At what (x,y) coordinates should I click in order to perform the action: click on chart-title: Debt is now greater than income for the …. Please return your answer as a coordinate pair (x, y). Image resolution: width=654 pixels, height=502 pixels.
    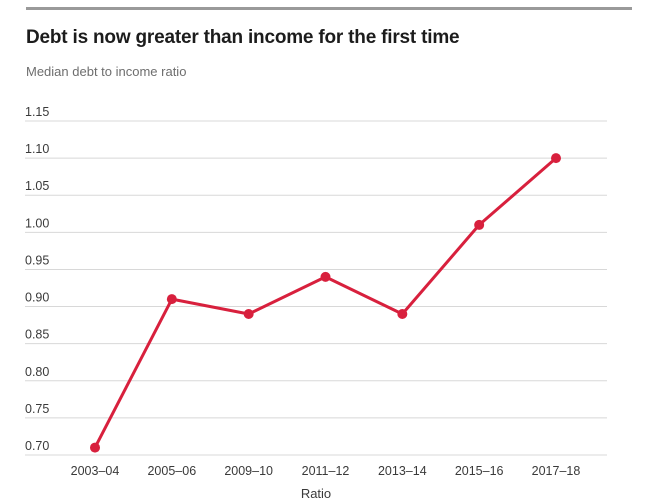
    Looking at the image, I should click on (243, 37).